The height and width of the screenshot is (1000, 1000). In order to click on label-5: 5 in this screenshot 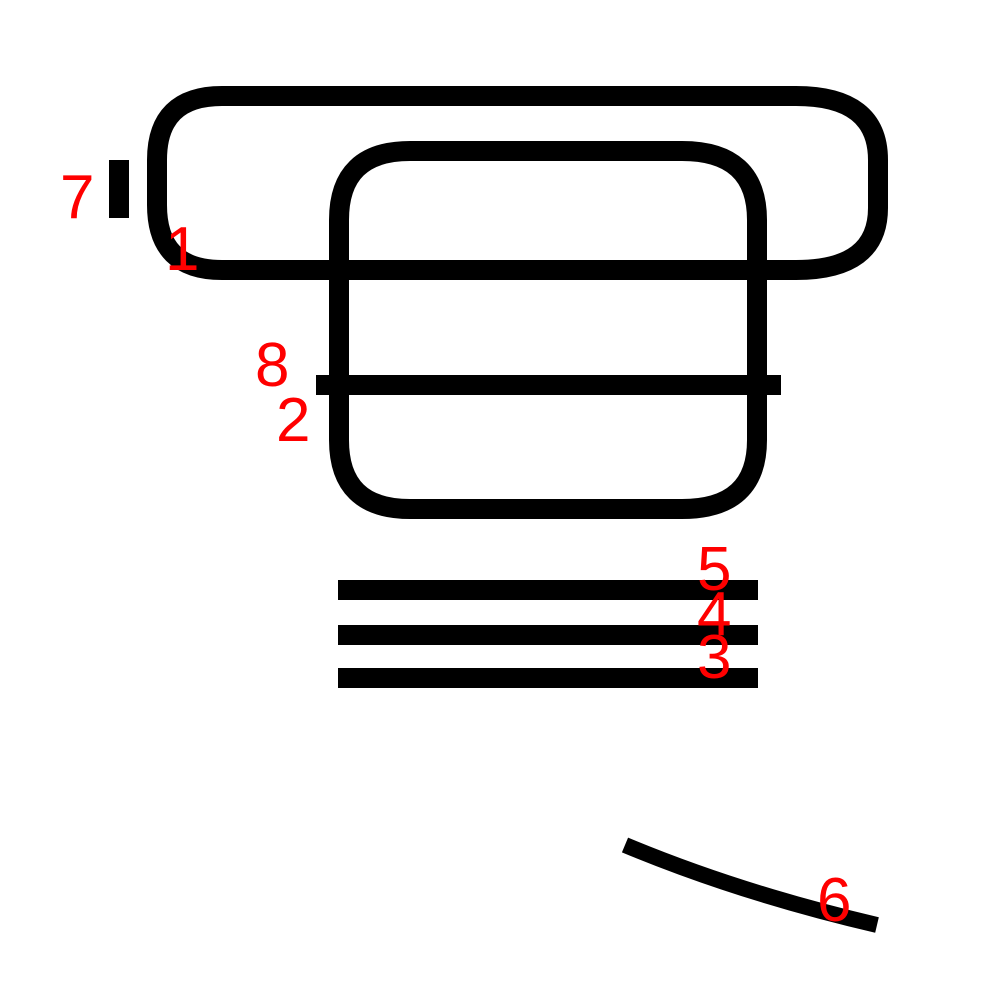, I will do `click(714, 569)`.